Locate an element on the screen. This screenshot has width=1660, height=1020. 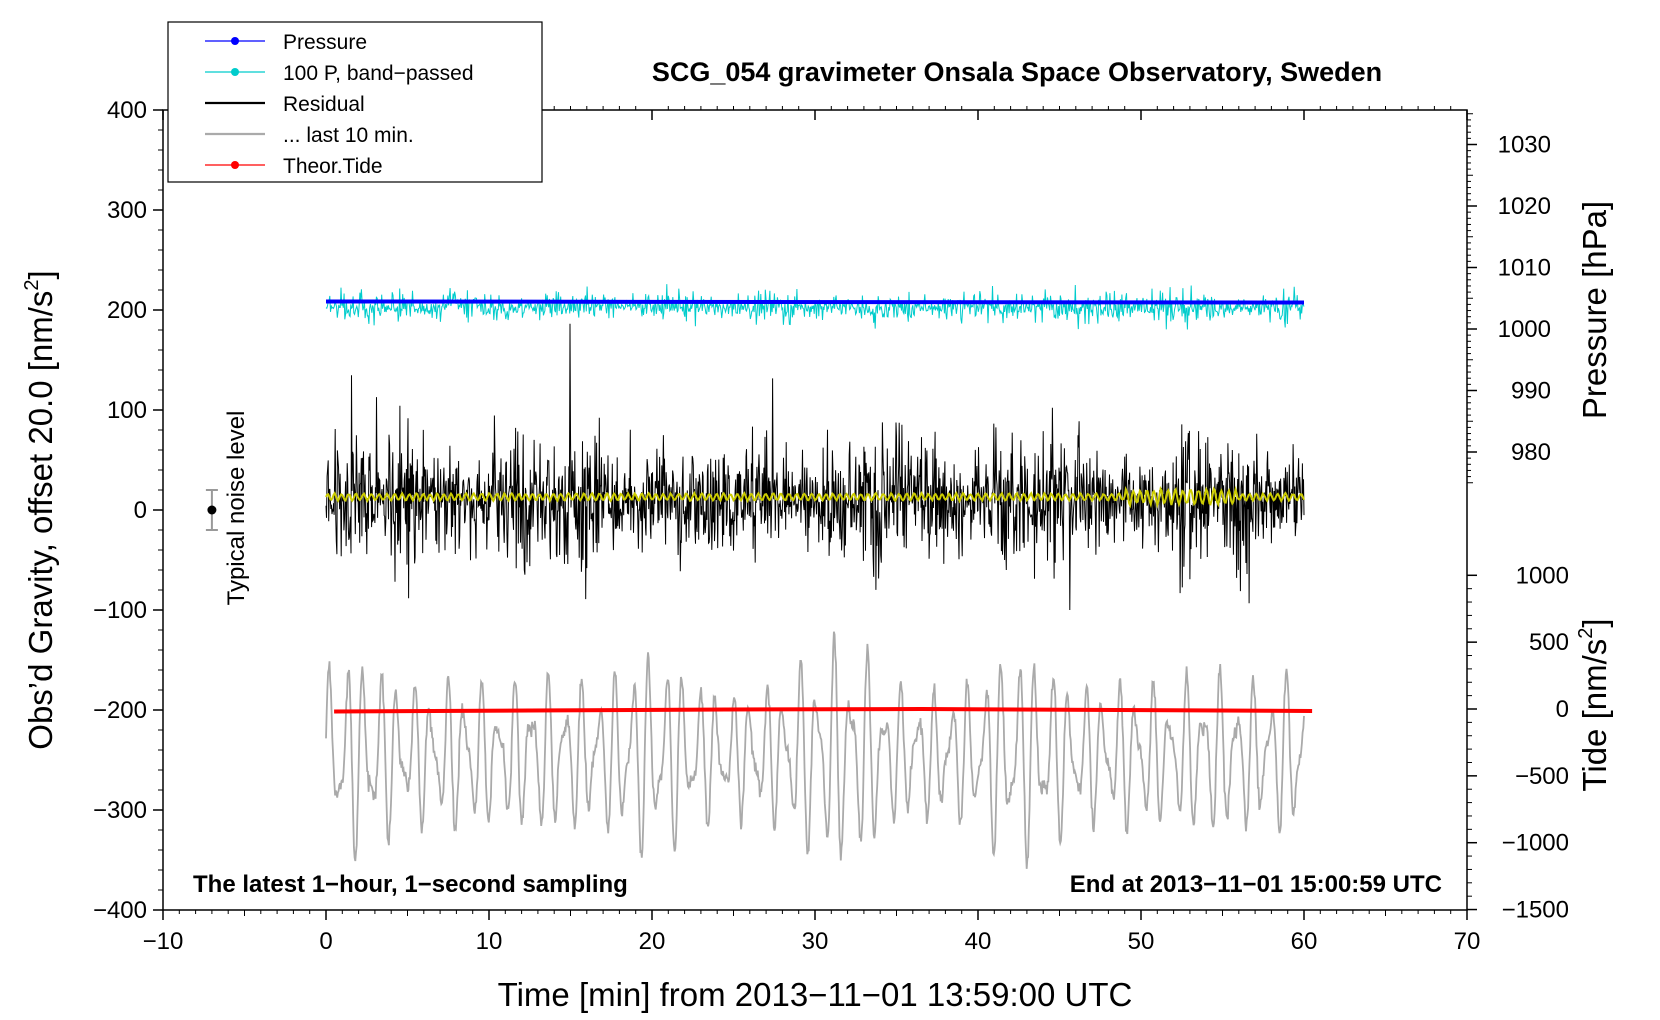
x-tick-label: 60 is located at coordinates (1304, 941).